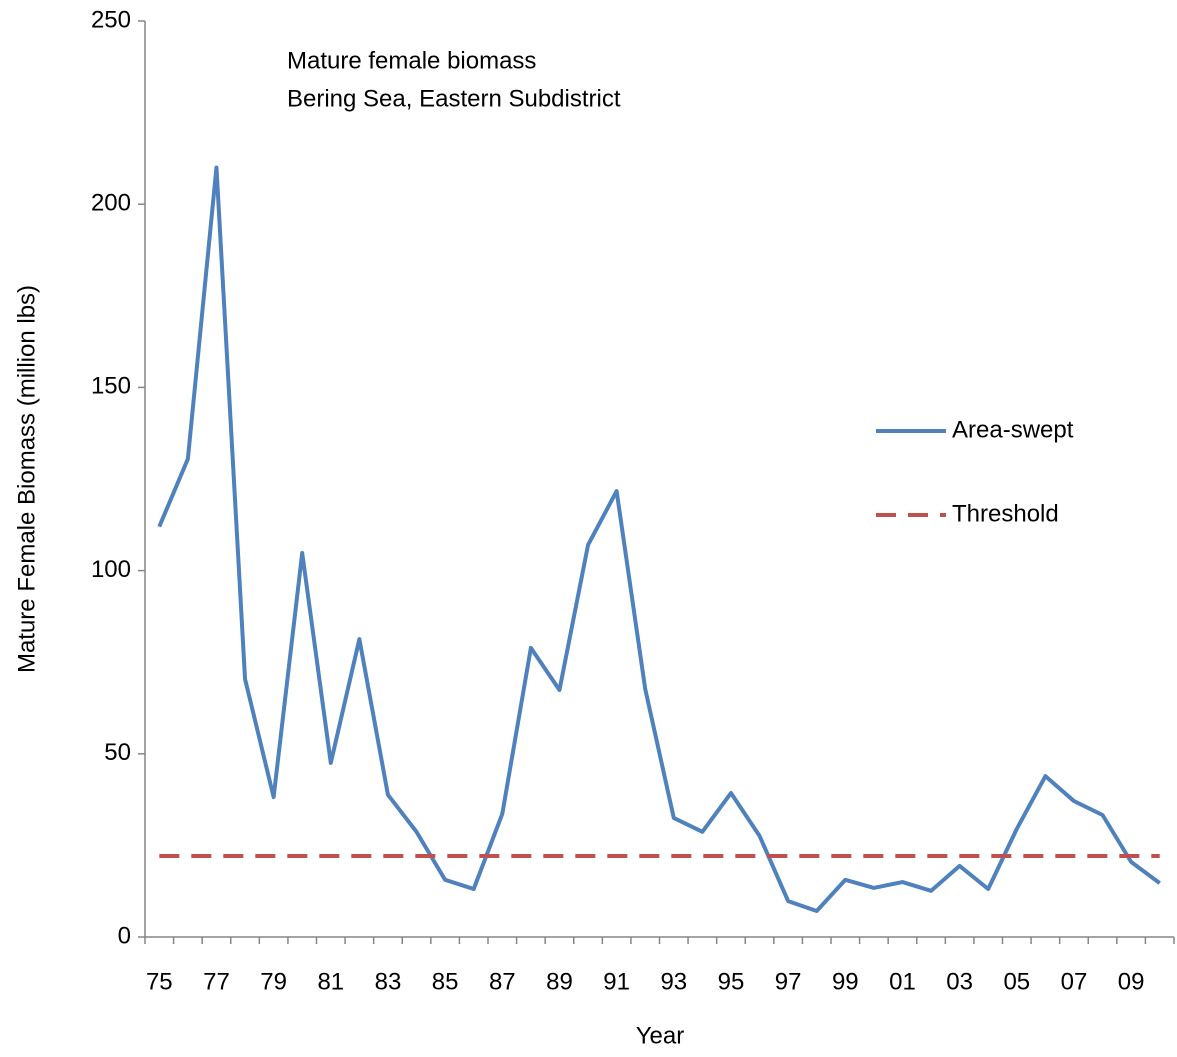 The width and height of the screenshot is (1177, 1057). Describe the element at coordinates (216, 981) in the screenshot. I see `x-tick-label: 77` at that location.